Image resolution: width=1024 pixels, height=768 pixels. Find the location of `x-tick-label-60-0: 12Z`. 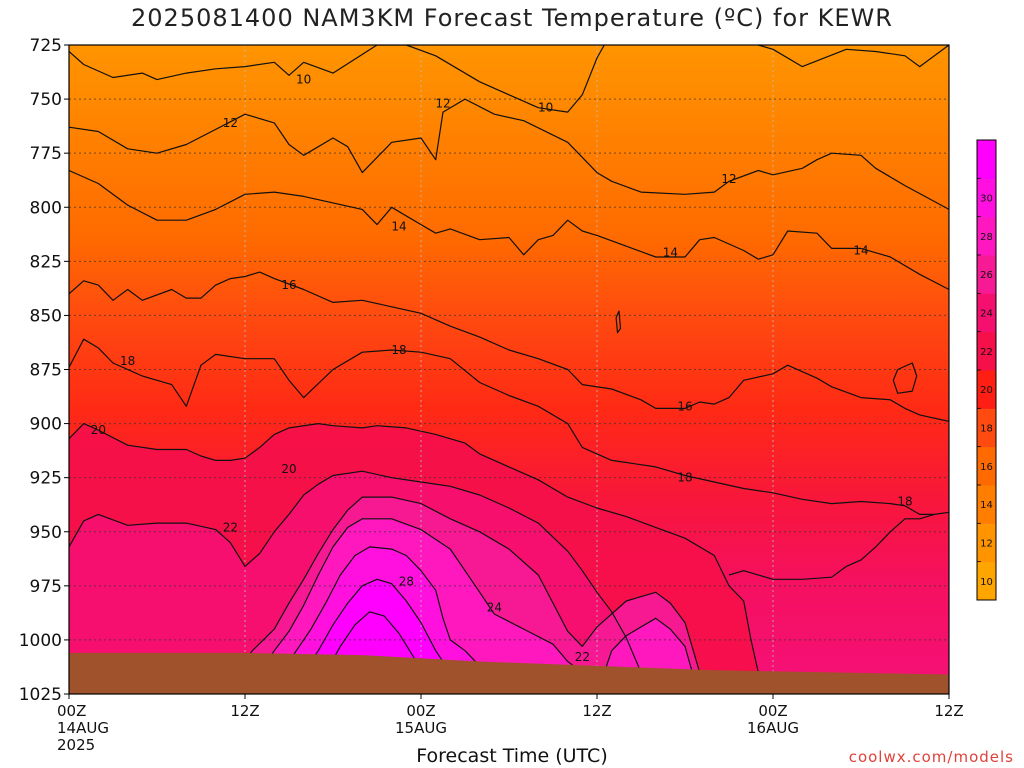

x-tick-label-60-0: 12Z is located at coordinates (948, 711).